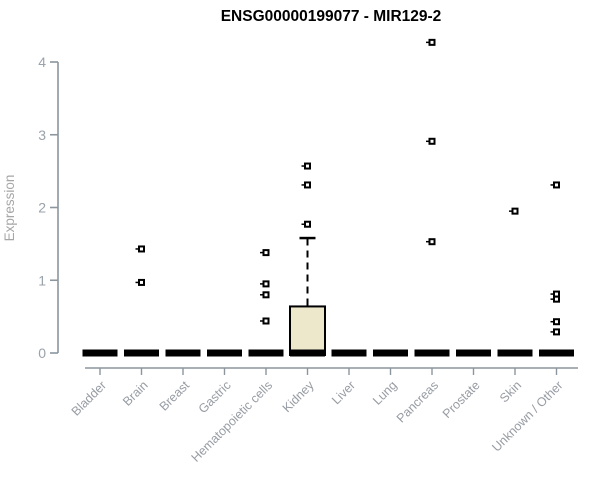  I want to click on category-label: Liver, so click(343, 392).